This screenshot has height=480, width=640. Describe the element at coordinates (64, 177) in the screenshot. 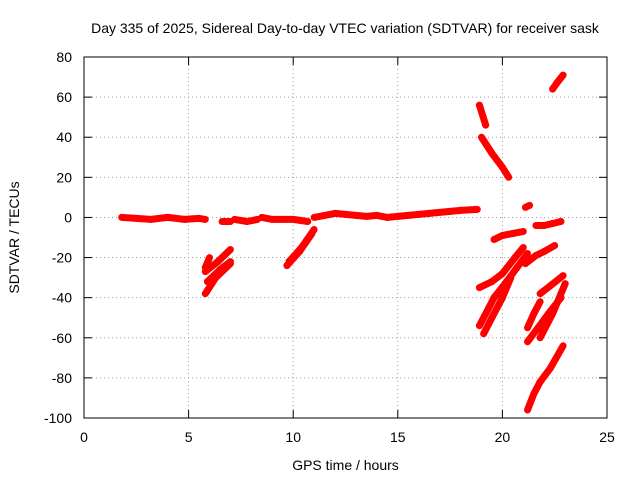

I see `y-tick-label: 20` at that location.